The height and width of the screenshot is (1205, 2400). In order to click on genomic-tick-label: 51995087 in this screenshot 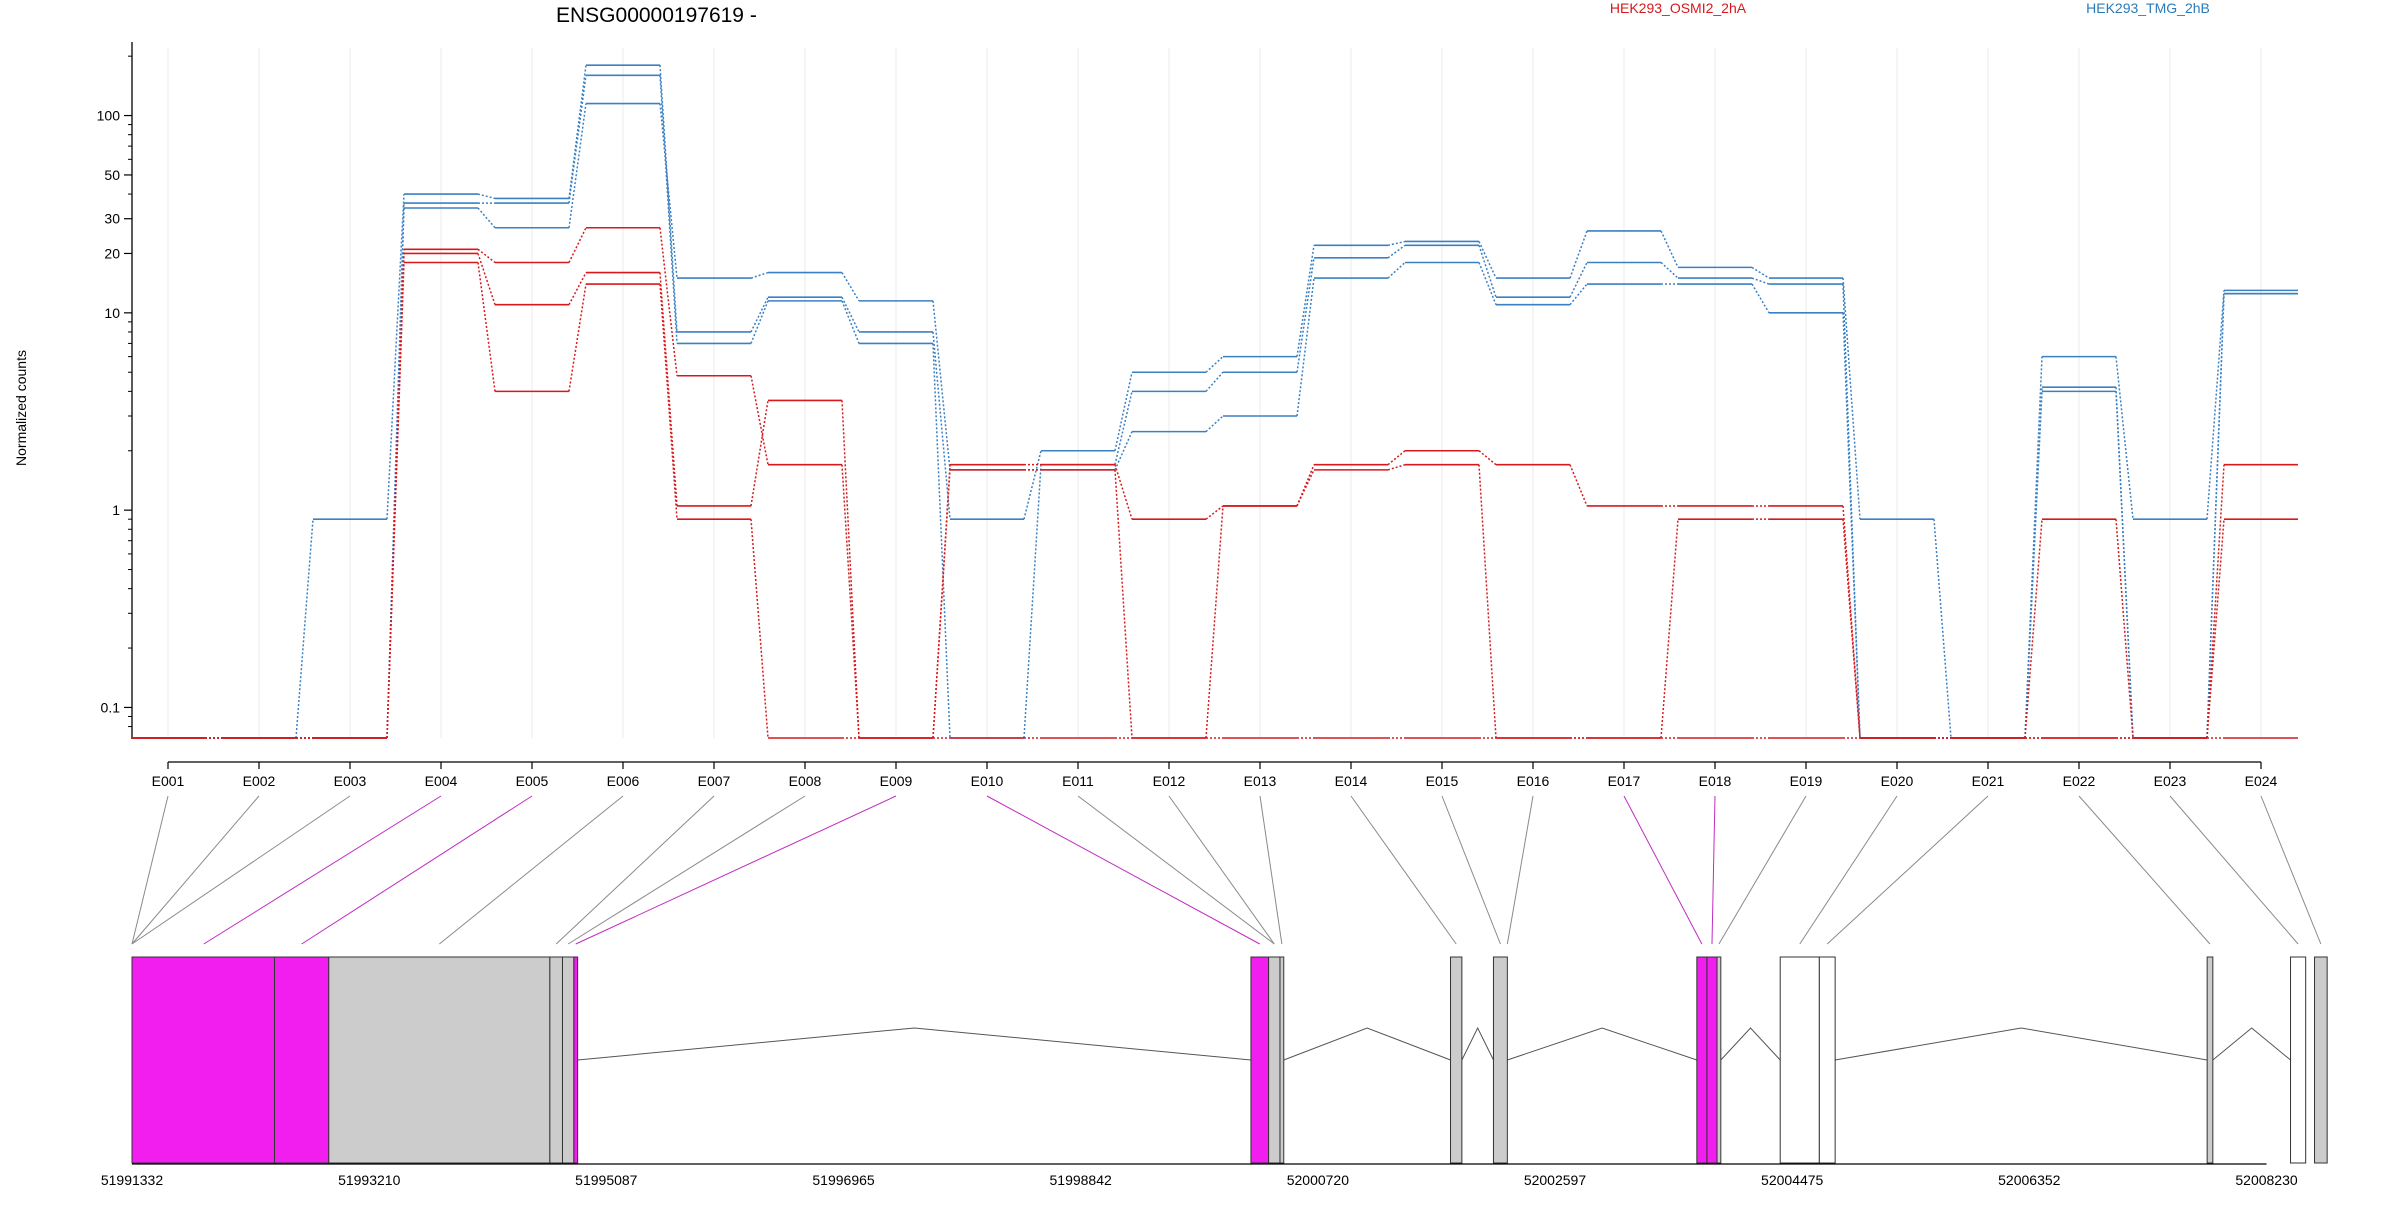, I will do `click(606, 1180)`.